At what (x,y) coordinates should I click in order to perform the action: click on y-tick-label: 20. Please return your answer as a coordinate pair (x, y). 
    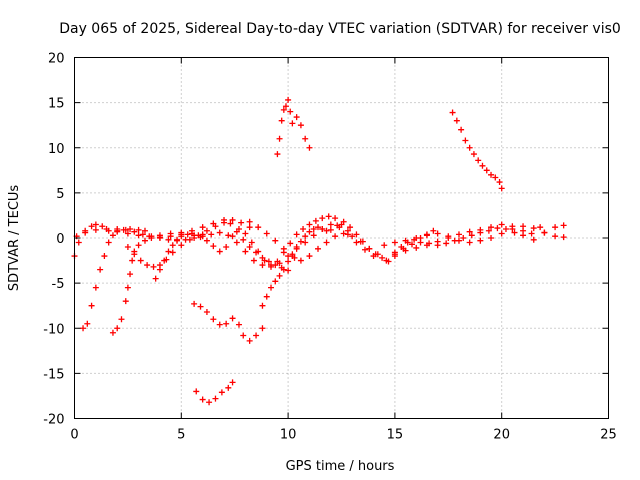
    Looking at the image, I should click on (56, 59).